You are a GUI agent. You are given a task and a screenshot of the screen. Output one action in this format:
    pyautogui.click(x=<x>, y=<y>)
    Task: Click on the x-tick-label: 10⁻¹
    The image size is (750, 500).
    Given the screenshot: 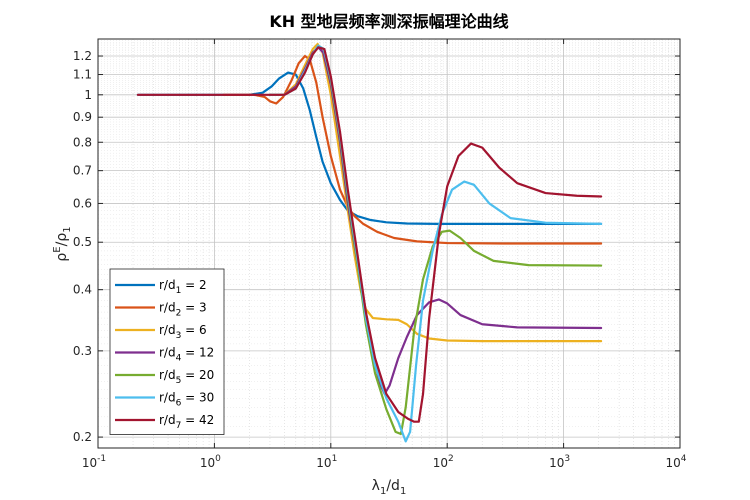 What is the action you would take?
    pyautogui.click(x=94, y=462)
    